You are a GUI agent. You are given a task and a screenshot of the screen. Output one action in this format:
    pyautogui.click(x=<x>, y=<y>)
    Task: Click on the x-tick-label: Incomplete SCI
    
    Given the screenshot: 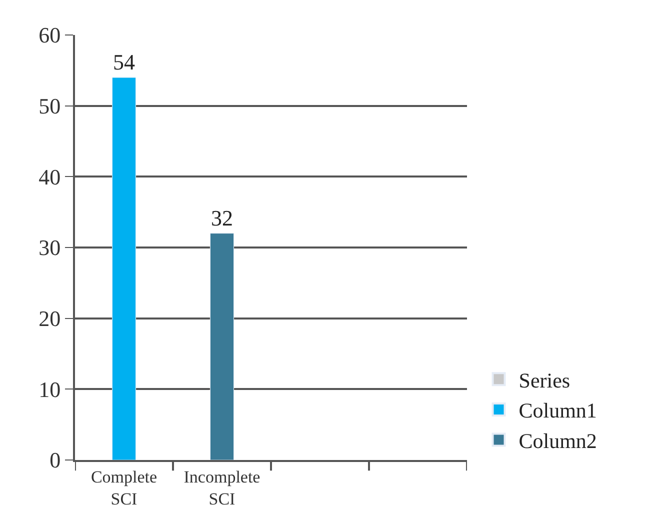 What is the action you would take?
    pyautogui.click(x=222, y=487)
    